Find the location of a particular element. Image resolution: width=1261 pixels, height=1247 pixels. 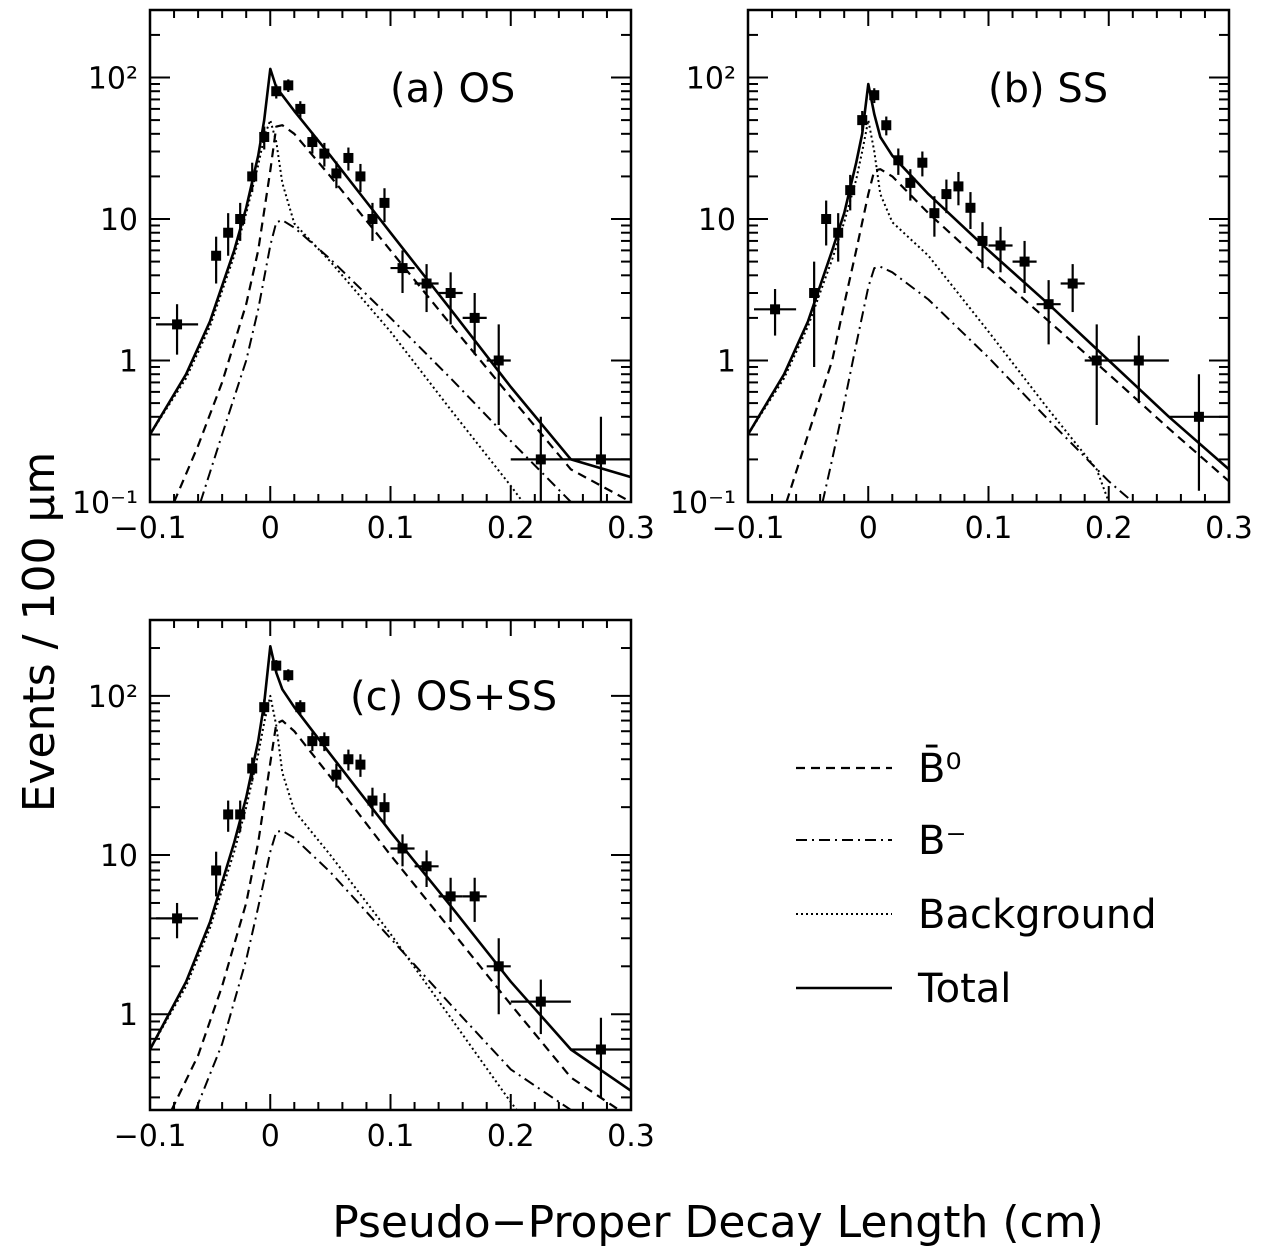

legend: B̄⁰ B⁻ Background Total is located at coordinates (976, 878).